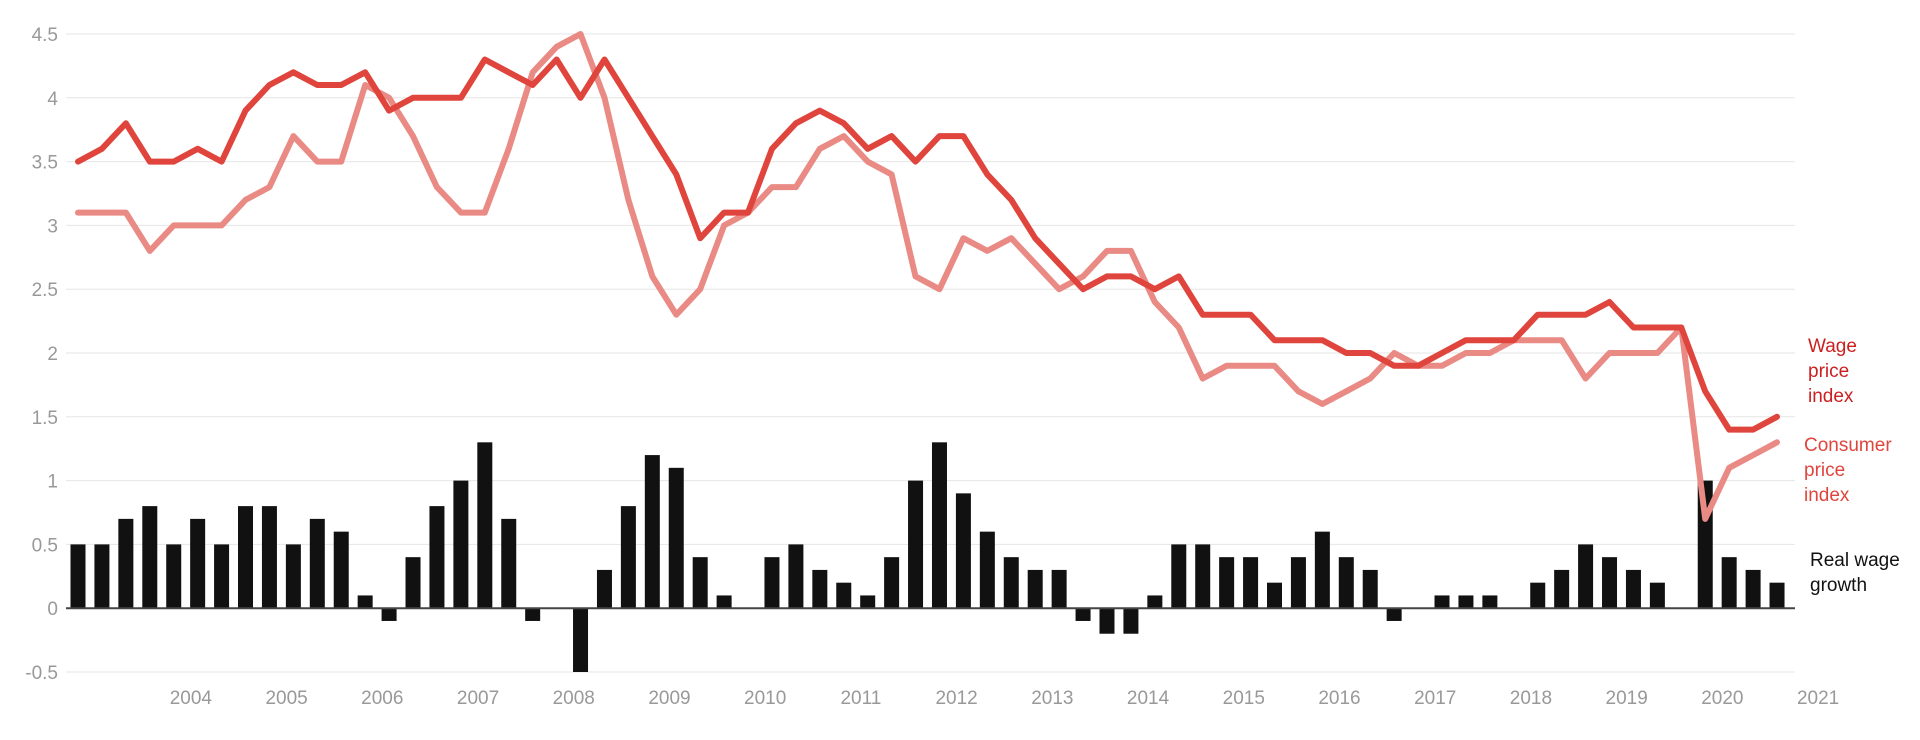  I want to click on x-tick-label: 2018, so click(1531, 698).